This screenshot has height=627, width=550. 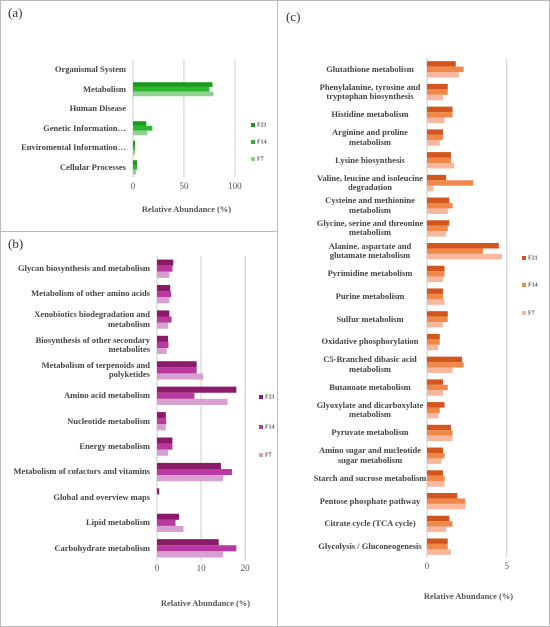 What do you see at coordinates (90, 293) in the screenshot?
I see `category-label-box: Metabolism of other amino acids` at bounding box center [90, 293].